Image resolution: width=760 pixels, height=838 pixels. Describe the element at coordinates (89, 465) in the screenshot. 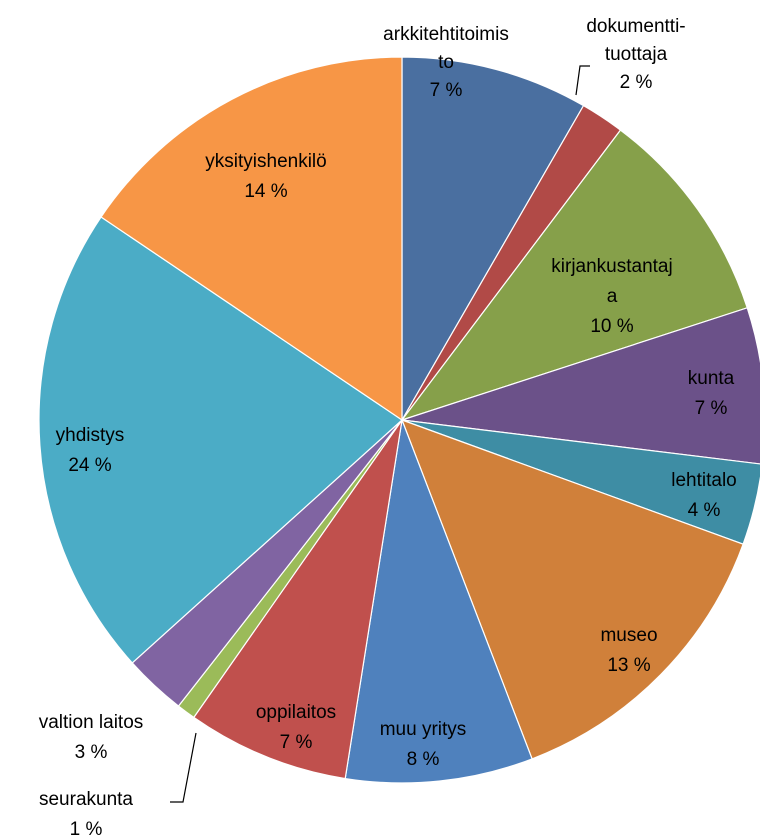

I see `slice-percent: 24 %` at that location.